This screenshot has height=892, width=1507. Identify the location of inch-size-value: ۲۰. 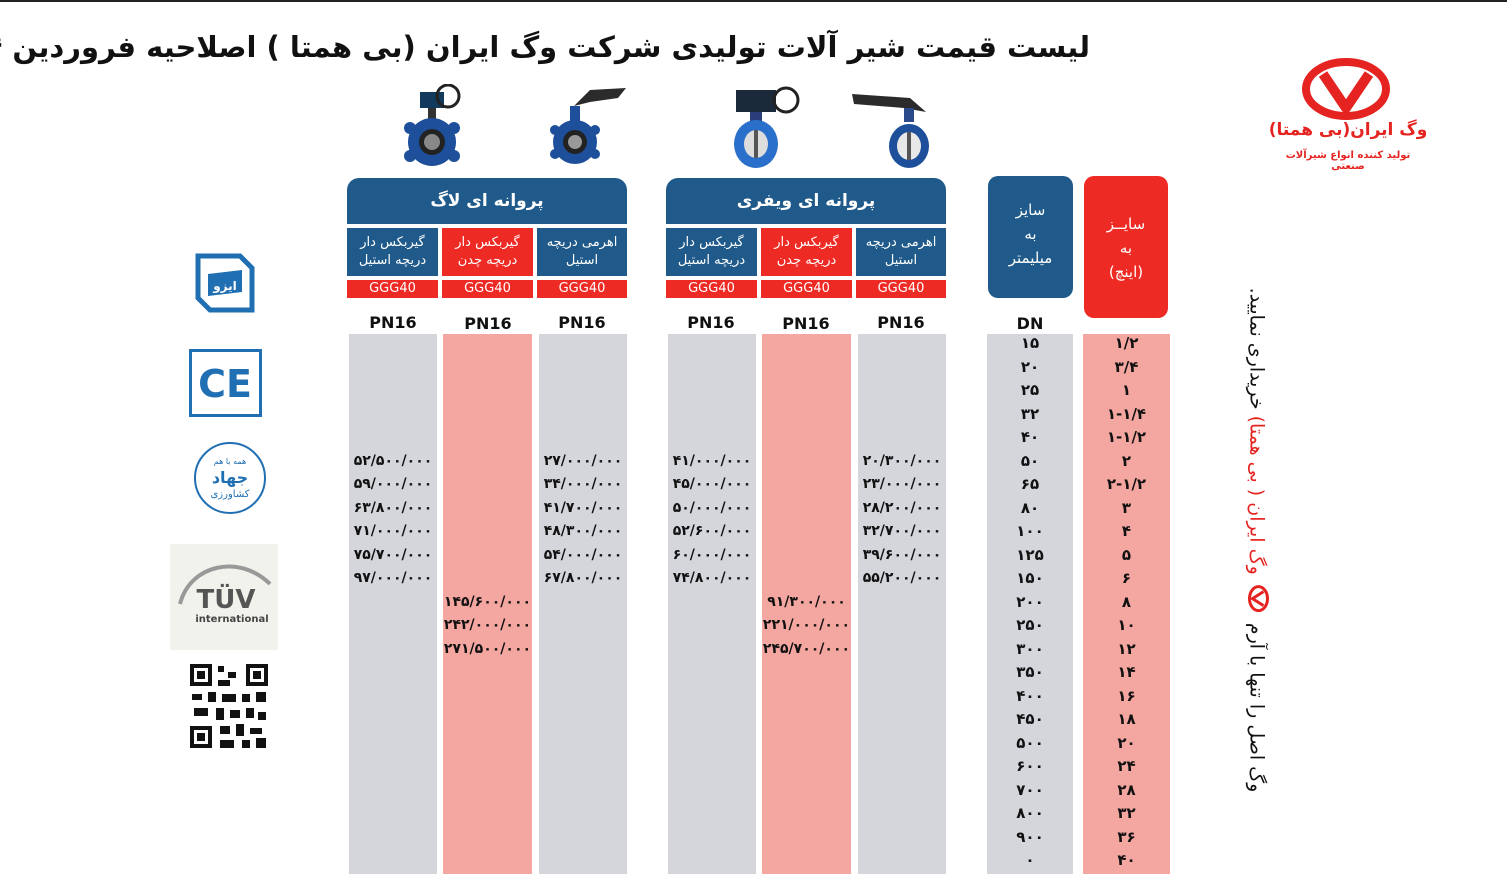
(1126, 742).